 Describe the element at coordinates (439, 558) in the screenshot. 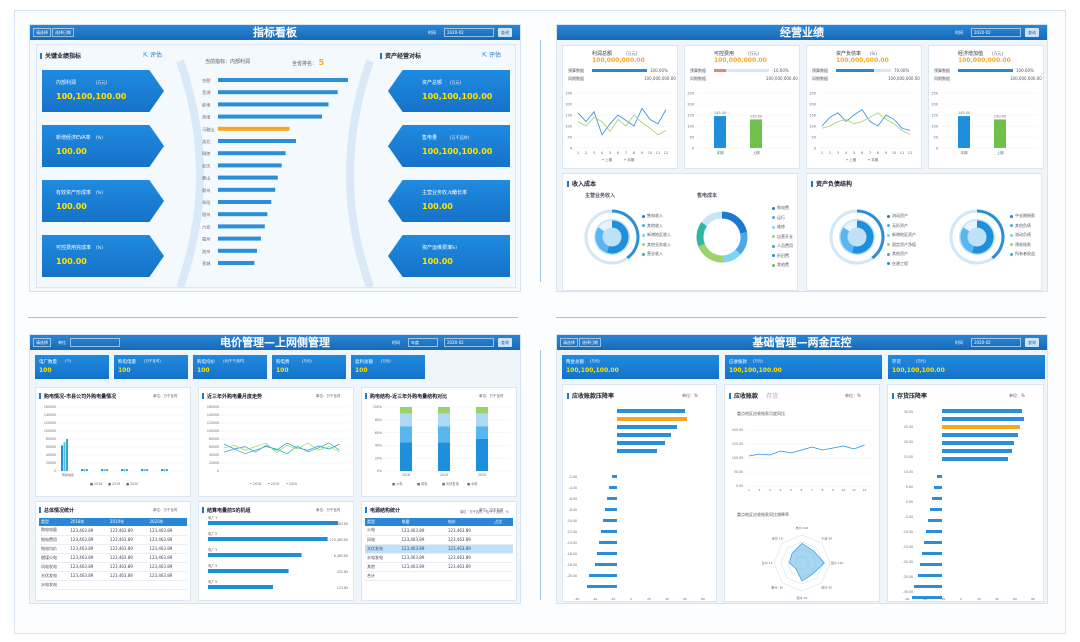

I see `table-row: 水电发电 123,463.89 123,463.89` at that location.